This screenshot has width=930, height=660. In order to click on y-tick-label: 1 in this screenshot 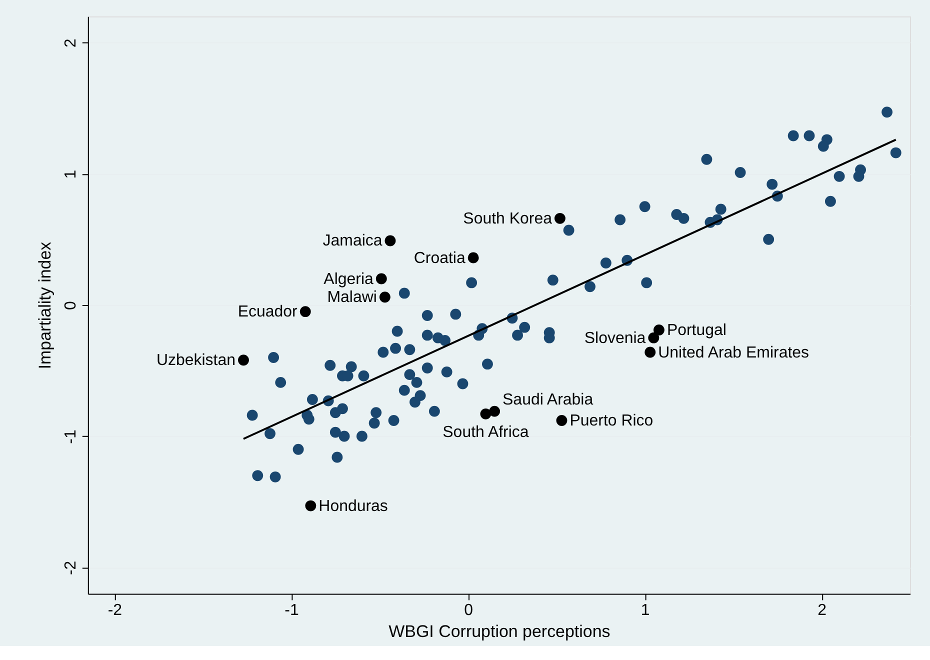, I will do `click(71, 174)`.